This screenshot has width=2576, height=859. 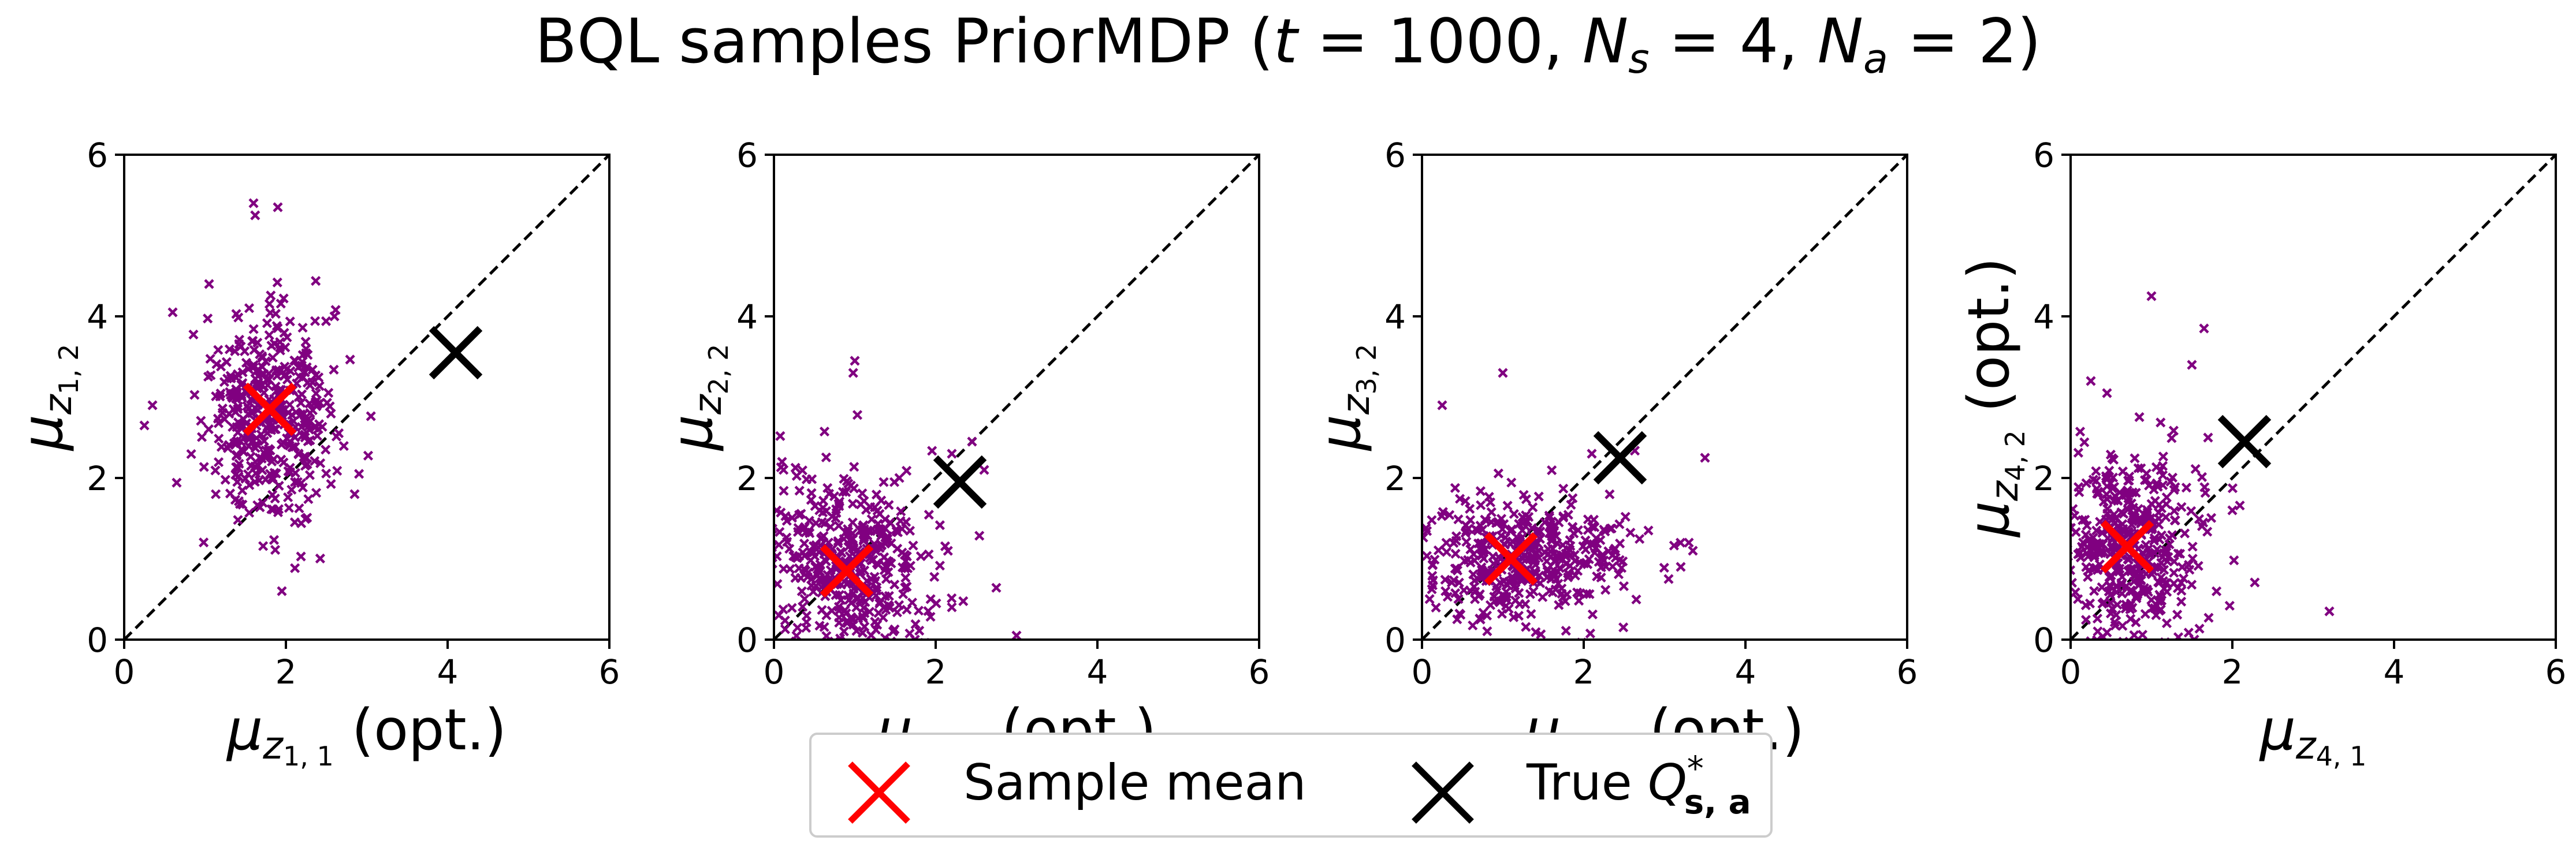 I want to click on true-q-marker, so click(x=456, y=353).